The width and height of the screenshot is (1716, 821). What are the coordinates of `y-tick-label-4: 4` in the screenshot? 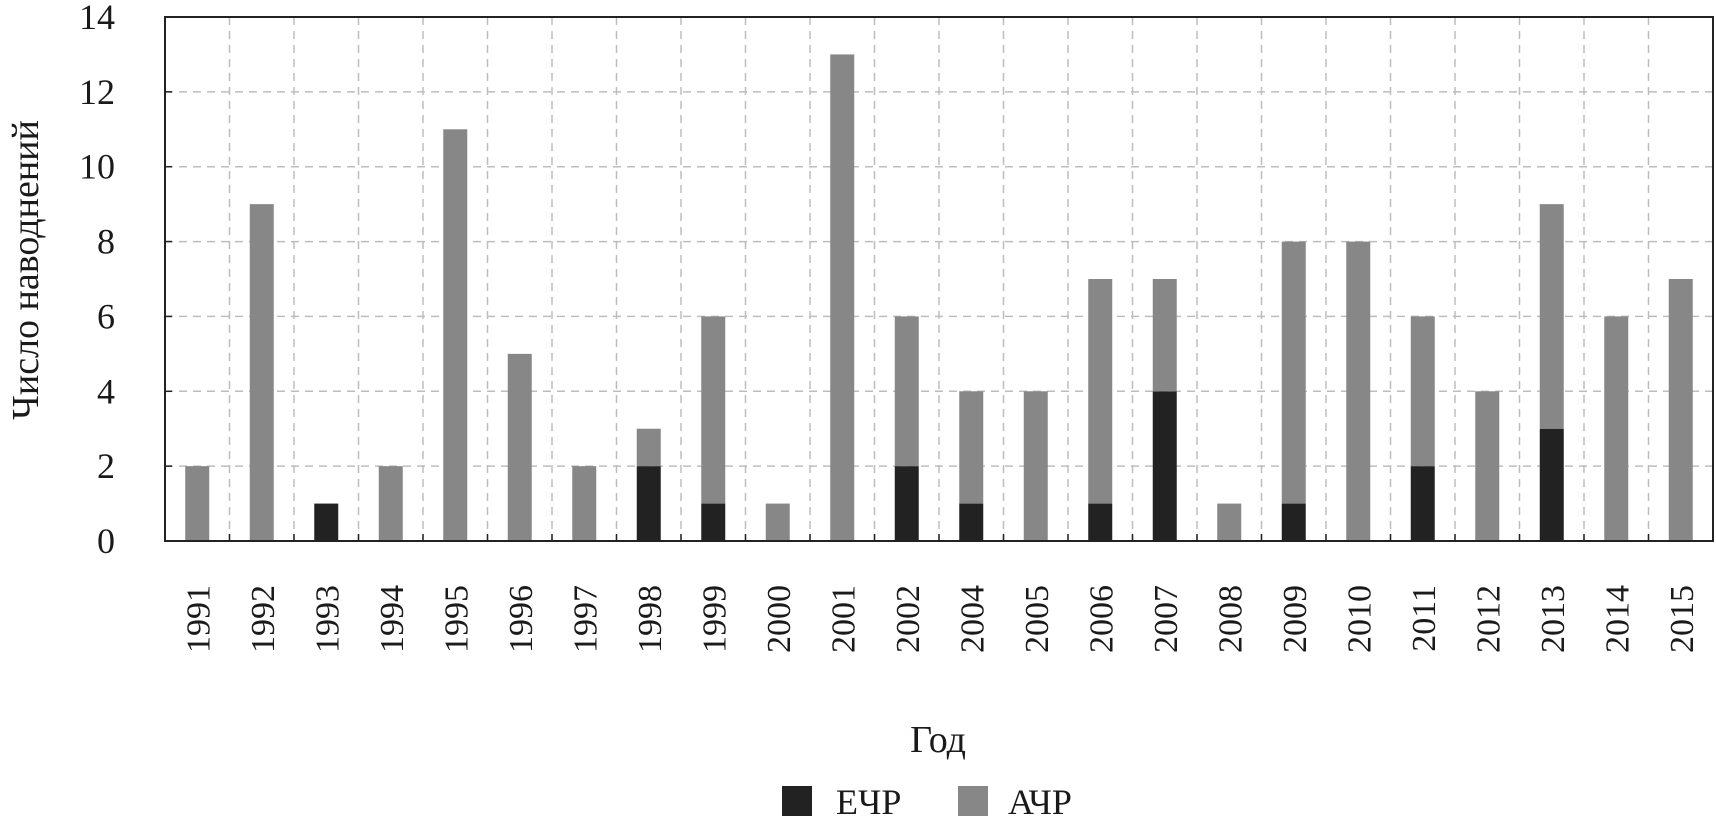 It's located at (106, 391).